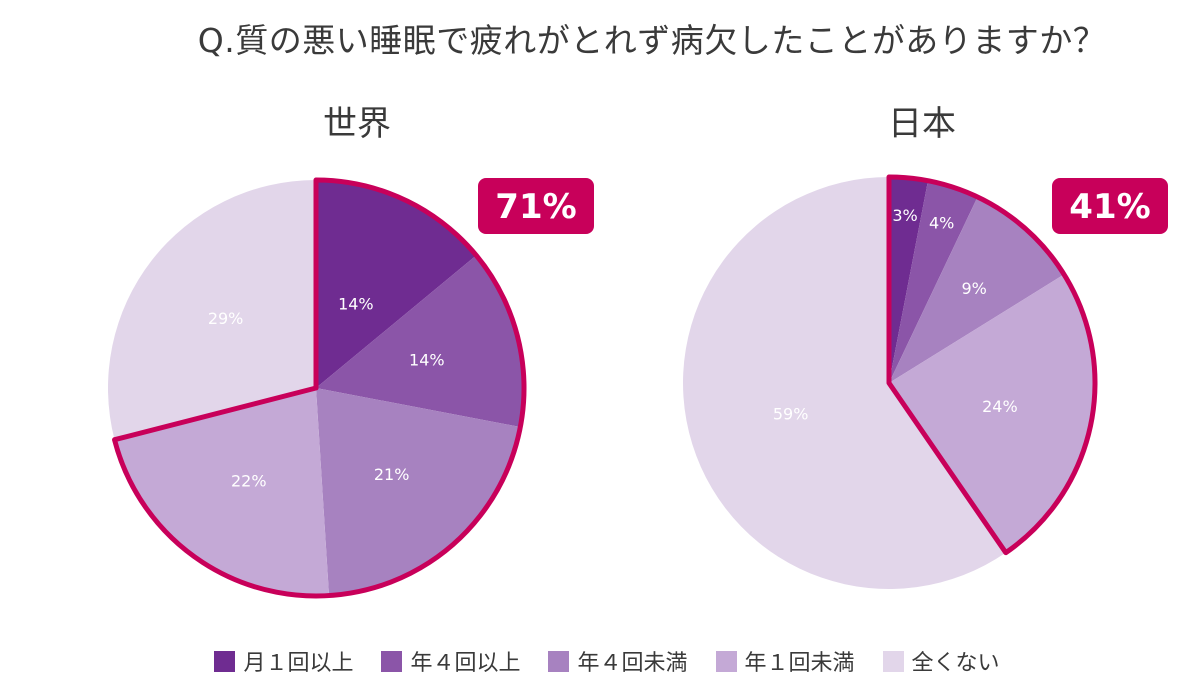 The width and height of the screenshot is (1194, 699). I want to click on legend-item: 全くない, so click(941, 661).